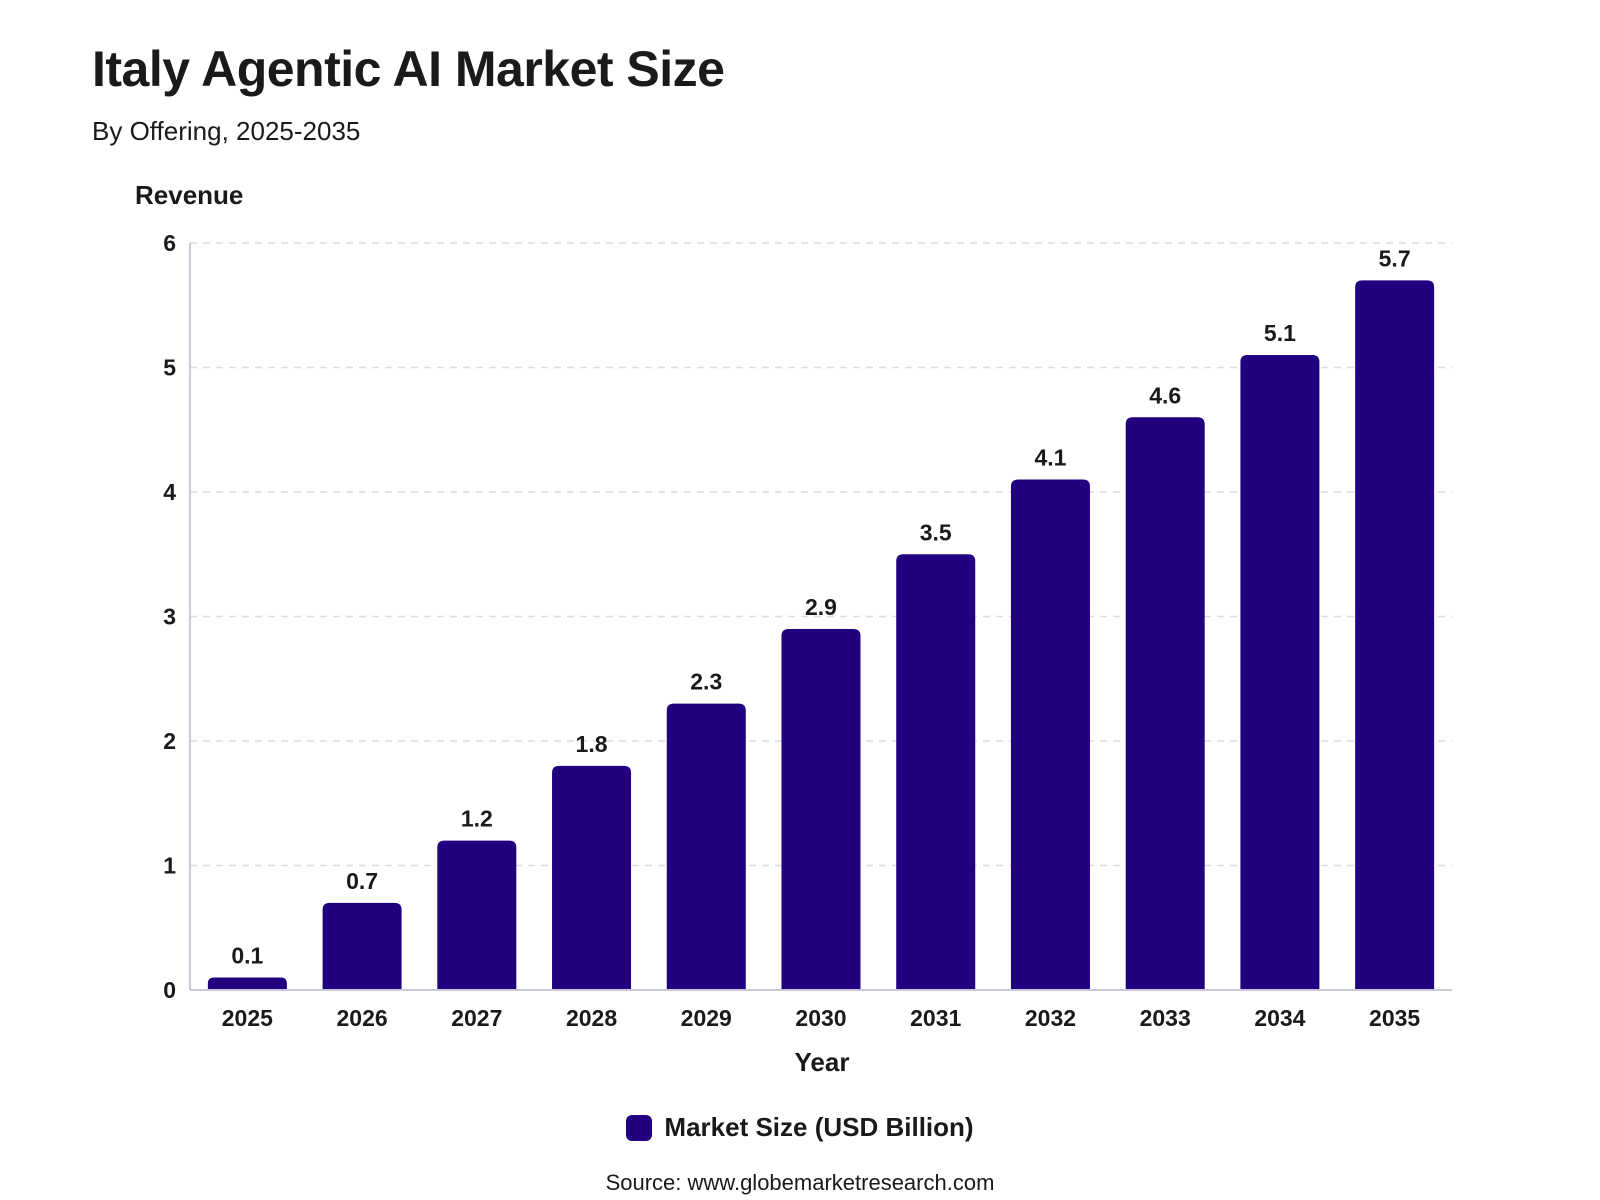  I want to click on data-label: 0.1, so click(247, 956).